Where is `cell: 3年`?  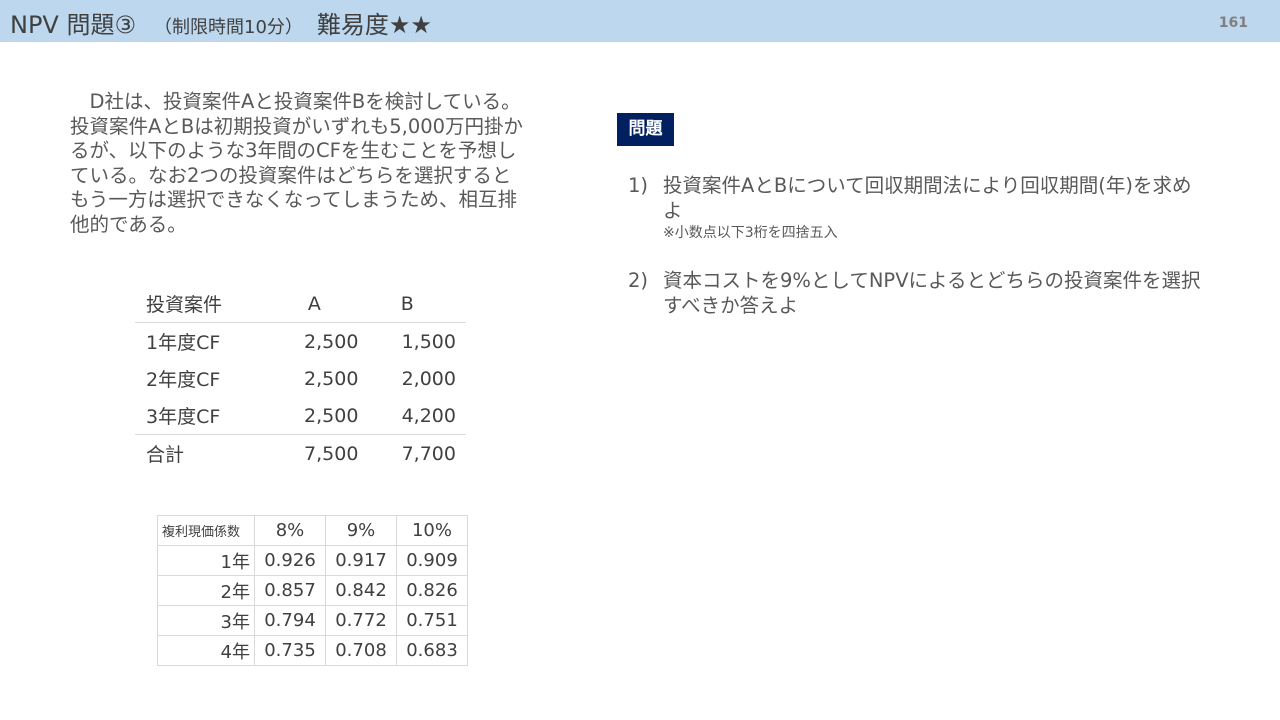
cell: 3年 is located at coordinates (206, 620).